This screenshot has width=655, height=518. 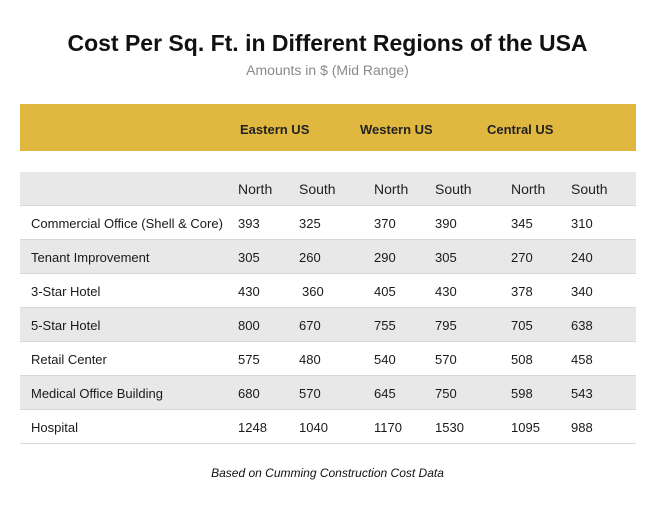 I want to click on value-cell: 670, so click(x=310, y=325).